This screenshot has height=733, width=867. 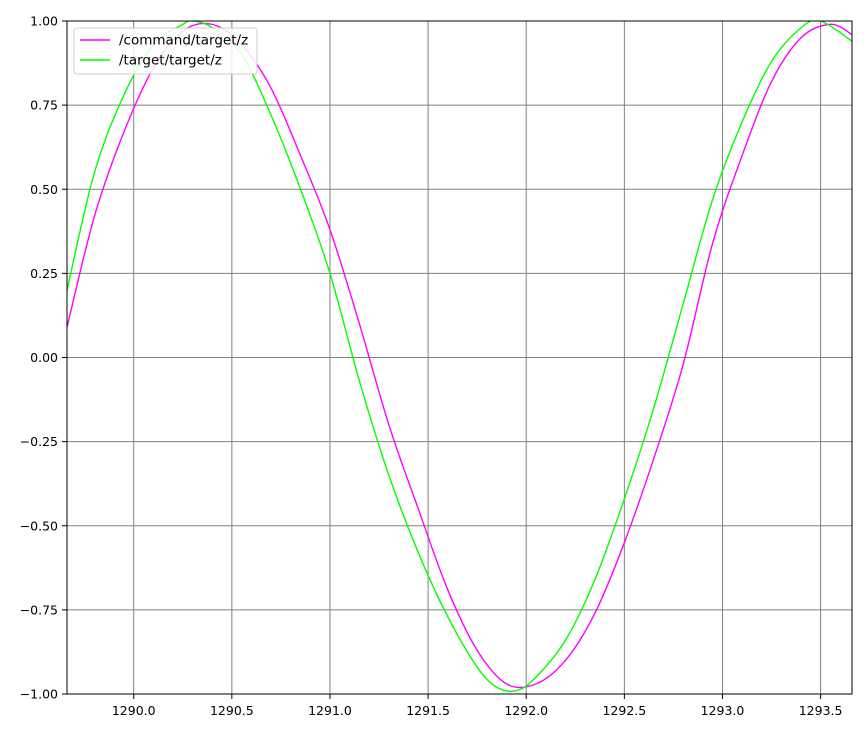 I want to click on x-tick-label: 1293.5, so click(x=821, y=710).